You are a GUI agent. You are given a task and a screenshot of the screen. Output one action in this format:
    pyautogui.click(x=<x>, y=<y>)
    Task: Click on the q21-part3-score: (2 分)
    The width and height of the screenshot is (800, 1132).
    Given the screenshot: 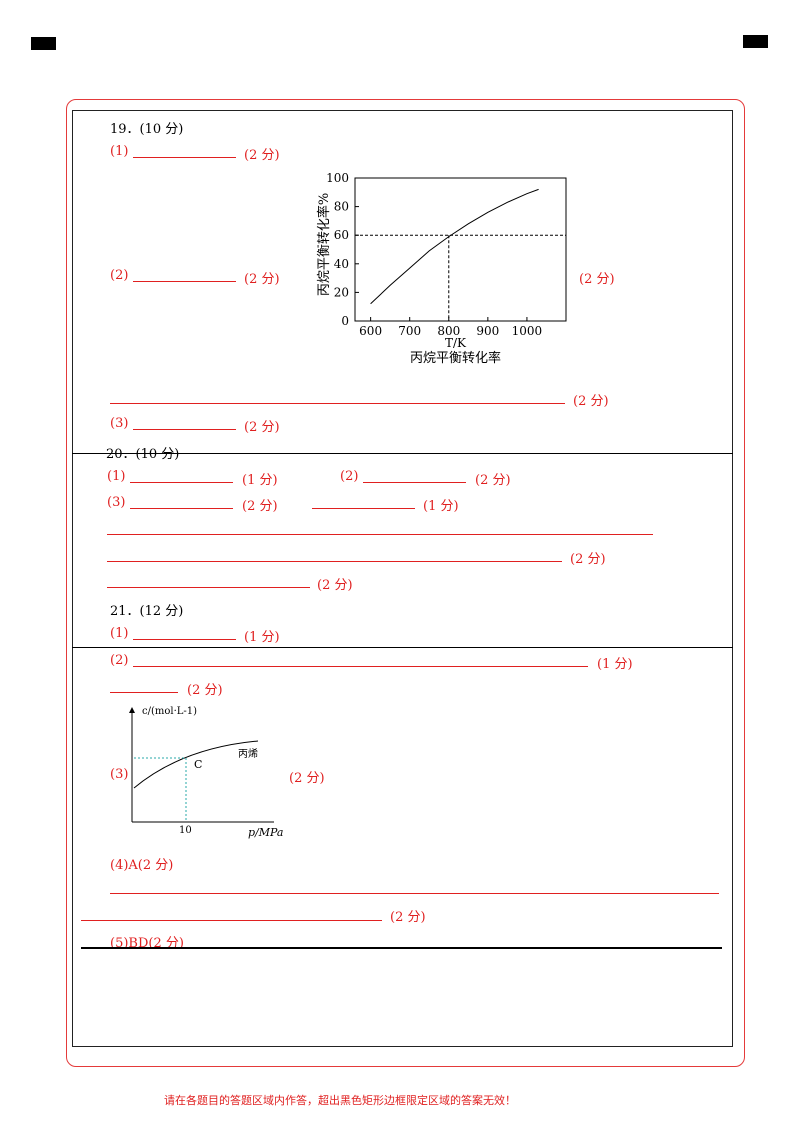 What is the action you would take?
    pyautogui.click(x=307, y=778)
    